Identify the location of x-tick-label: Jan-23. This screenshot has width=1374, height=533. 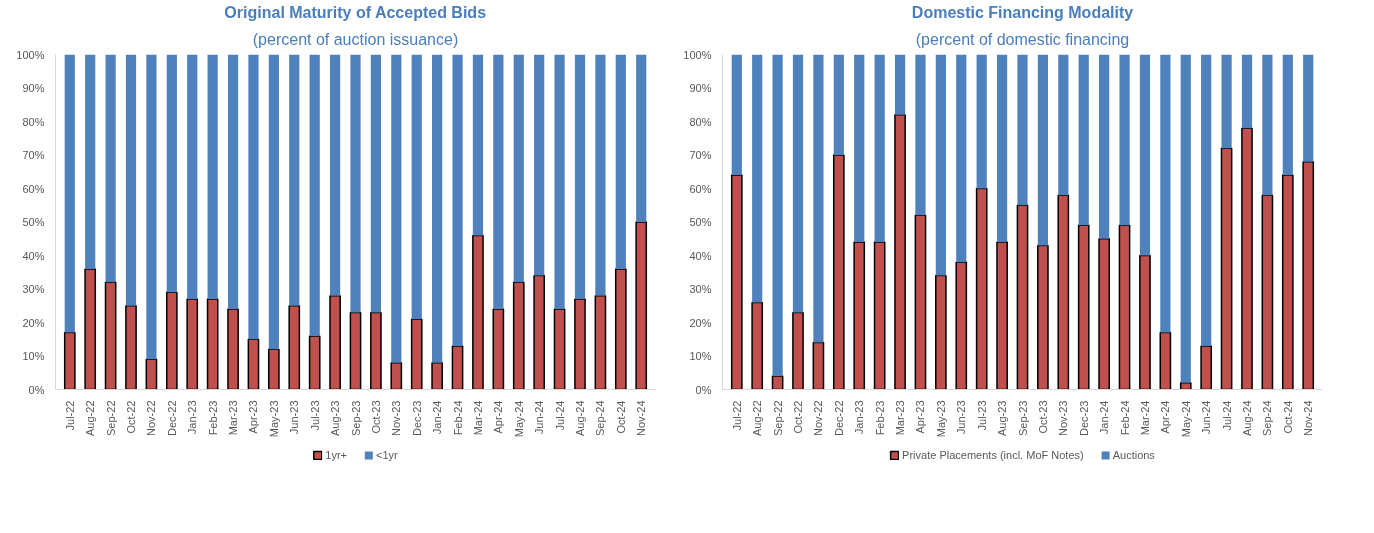
(859, 417).